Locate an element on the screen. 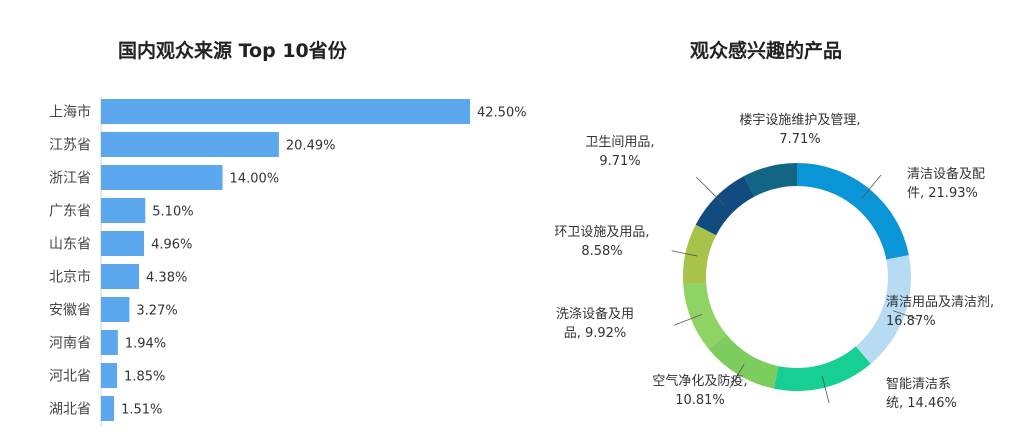  slice-label: 环卫设施及用品, 8.58% is located at coordinates (601, 242).